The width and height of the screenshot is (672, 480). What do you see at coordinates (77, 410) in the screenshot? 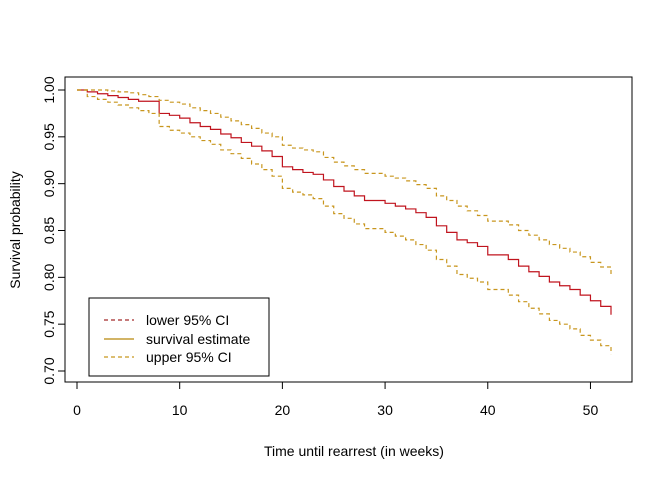
I see `x-tick-label: 0` at bounding box center [77, 410].